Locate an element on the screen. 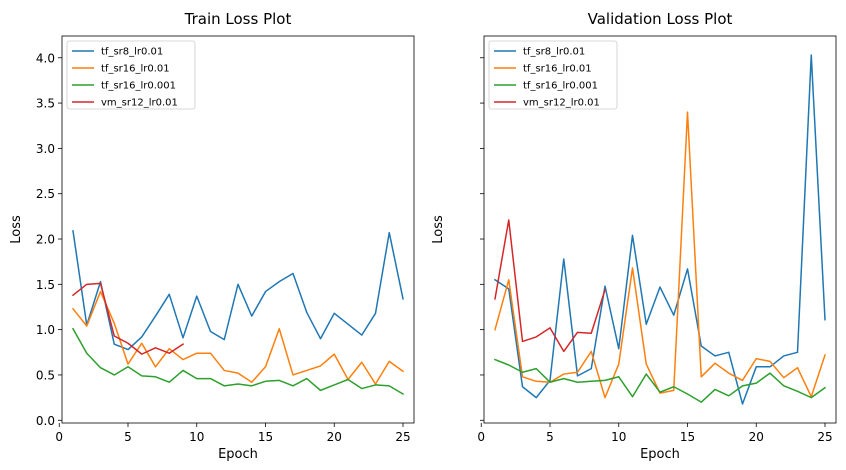 Image resolution: width=846 pixels, height=470 pixels. chart-title: Train Loss Plot is located at coordinates (238, 19).